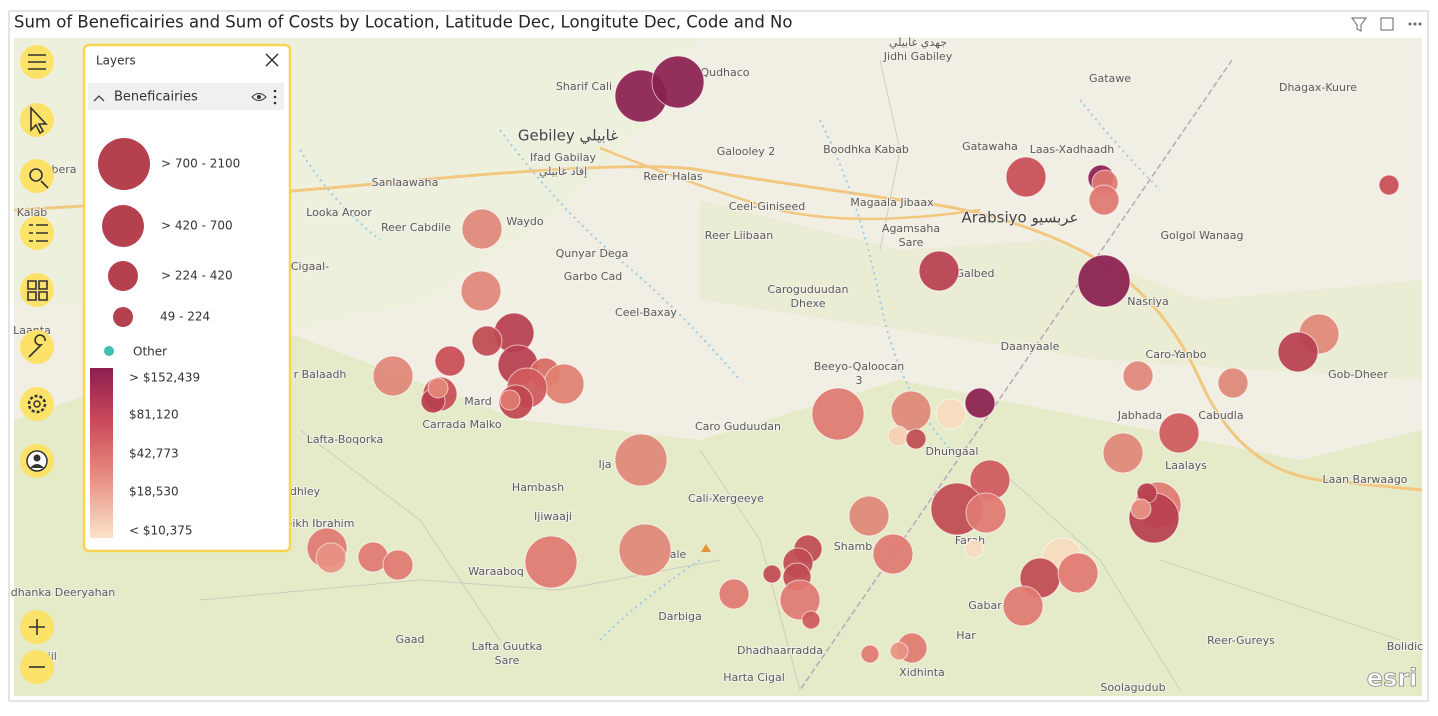 Image resolution: width=1438 pixels, height=716 pixels. I want to click on place-label: Jidhi Gabiley, so click(918, 56).